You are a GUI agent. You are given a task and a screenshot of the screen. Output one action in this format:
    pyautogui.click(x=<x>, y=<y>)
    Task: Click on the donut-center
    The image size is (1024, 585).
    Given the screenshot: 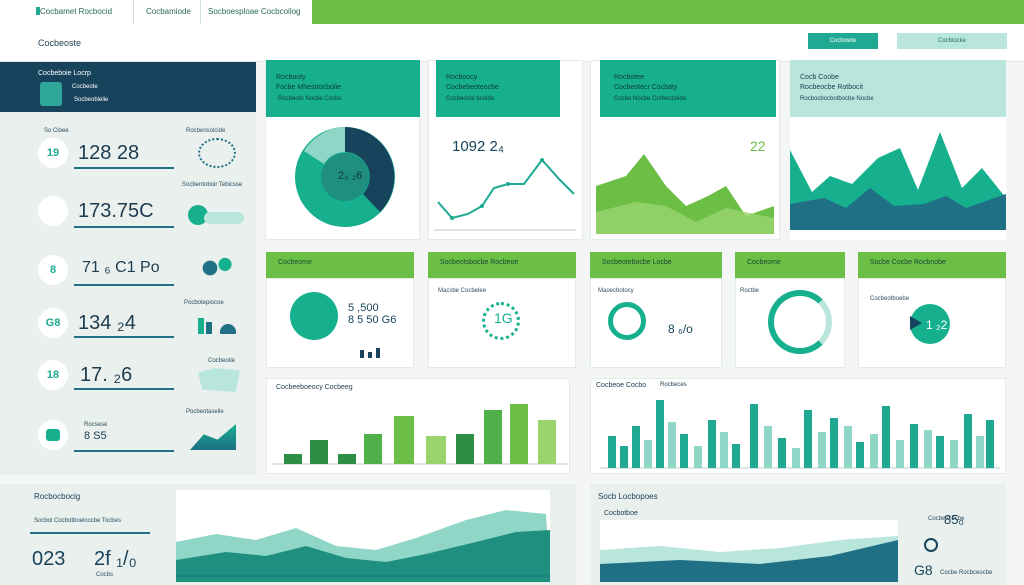 What is the action you would take?
    pyautogui.click(x=345, y=177)
    